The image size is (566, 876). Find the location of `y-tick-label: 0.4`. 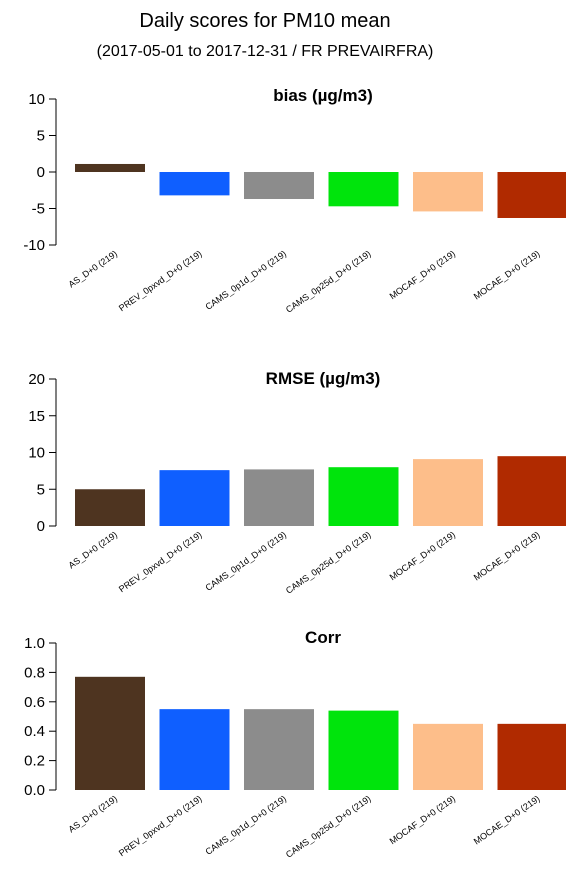

y-tick-label: 0.4 is located at coordinates (34, 731).